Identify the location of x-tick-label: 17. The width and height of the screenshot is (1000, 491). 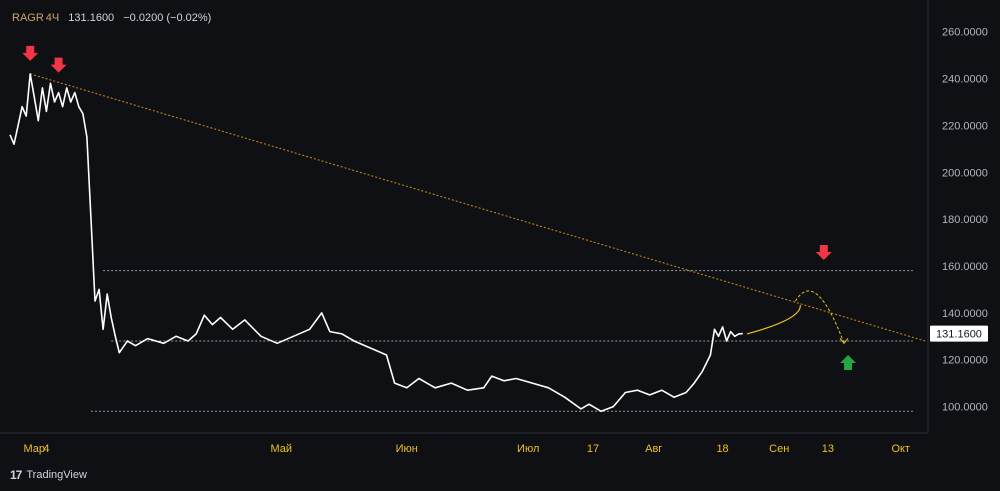
(593, 449).